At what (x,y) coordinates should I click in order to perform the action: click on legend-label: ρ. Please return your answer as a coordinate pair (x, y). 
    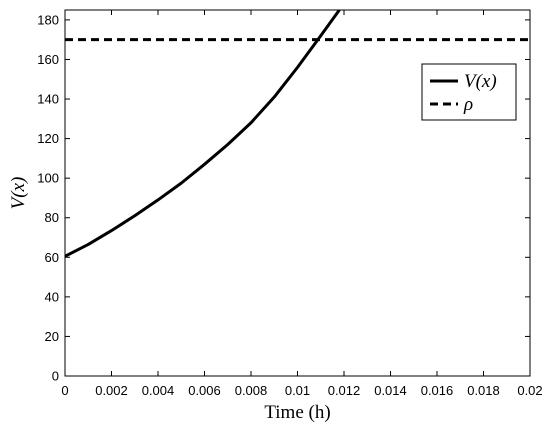
    Looking at the image, I should click on (468, 104).